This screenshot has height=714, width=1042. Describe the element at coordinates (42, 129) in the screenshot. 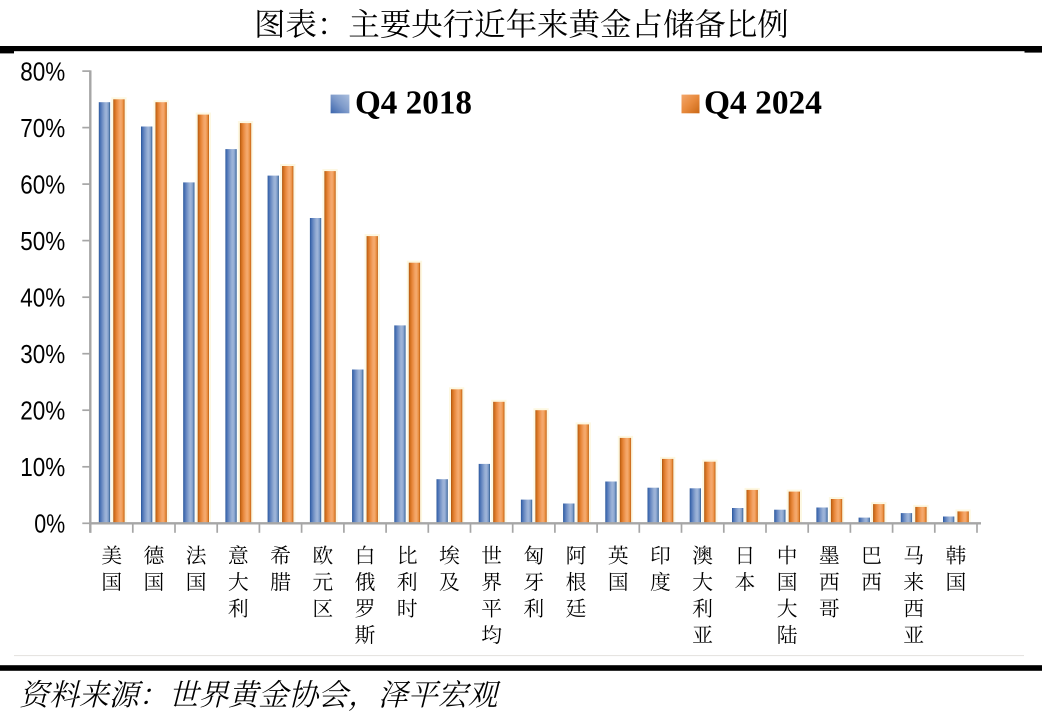

I see `svg-text: 70%` at that location.